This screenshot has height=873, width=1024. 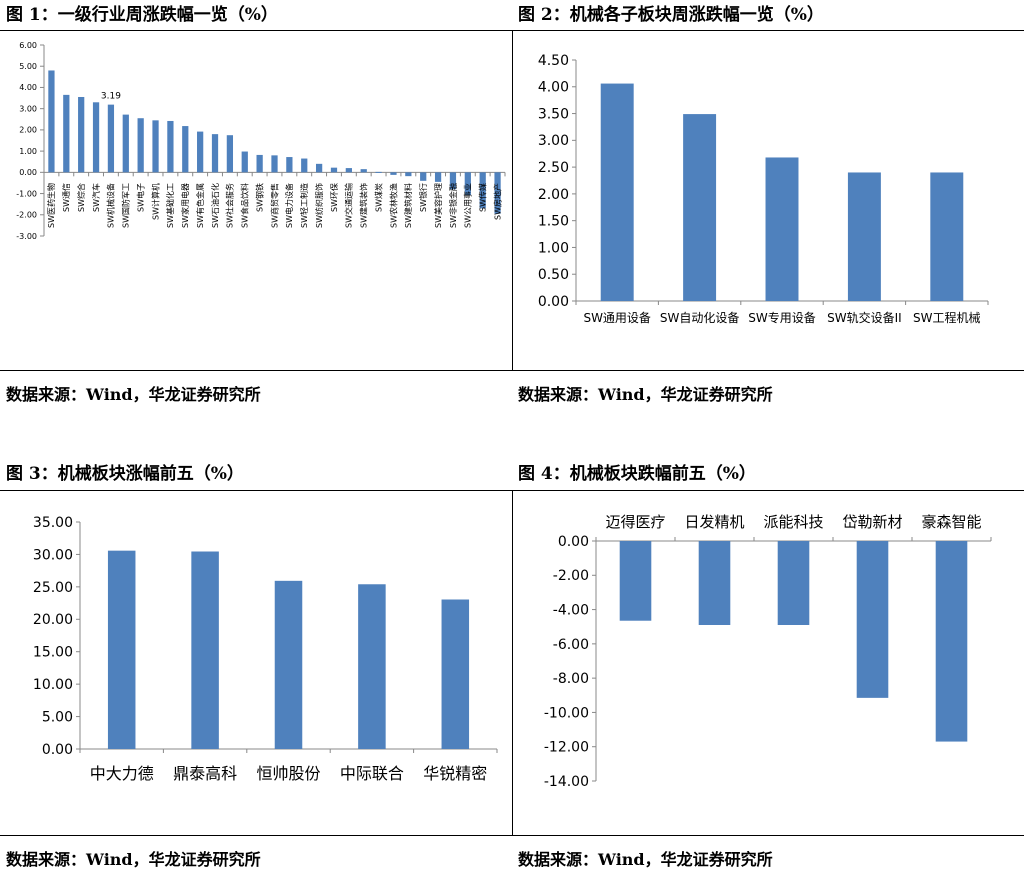 I want to click on figure-2-source: 数据来源：Wind，华龙证券研究所, so click(x=645, y=394).